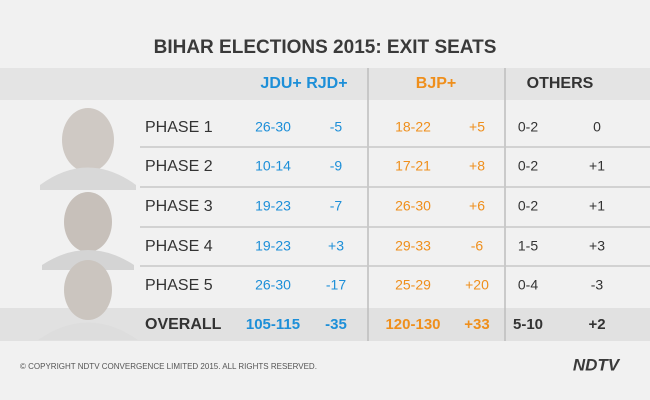 The height and width of the screenshot is (400, 650). Describe the element at coordinates (477, 127) in the screenshot. I see `cell: +5` at that location.